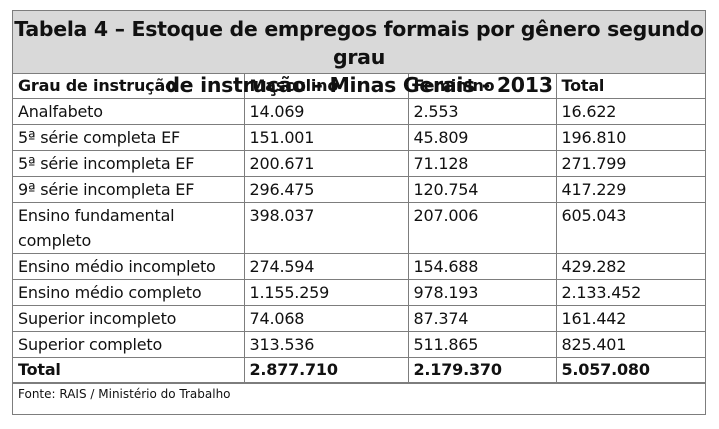  Describe the element at coordinates (326, 189) in the screenshot. I see `cell-male: 296.475` at that location.